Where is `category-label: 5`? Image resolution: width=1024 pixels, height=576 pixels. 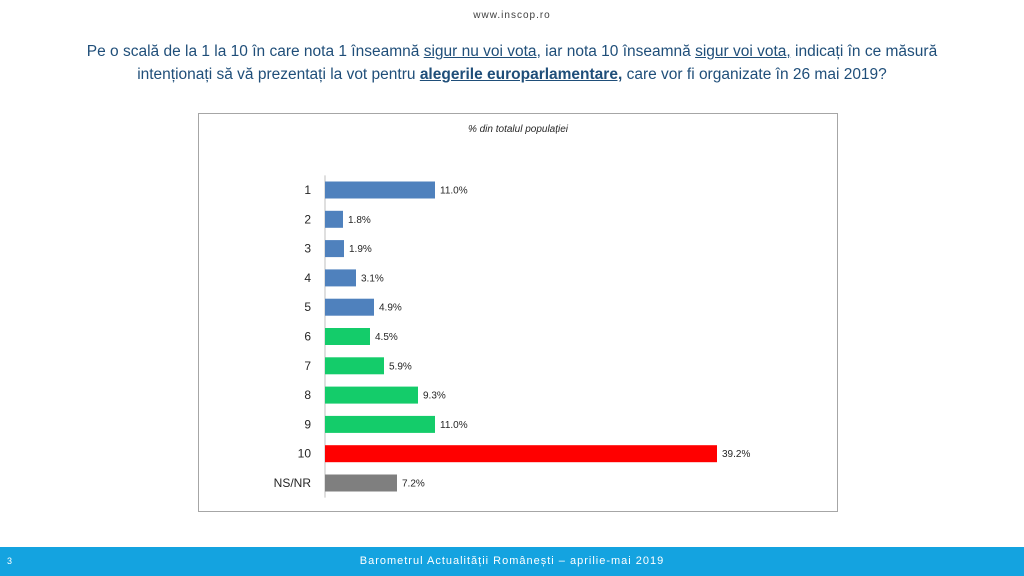 category-label: 5 is located at coordinates (307, 307).